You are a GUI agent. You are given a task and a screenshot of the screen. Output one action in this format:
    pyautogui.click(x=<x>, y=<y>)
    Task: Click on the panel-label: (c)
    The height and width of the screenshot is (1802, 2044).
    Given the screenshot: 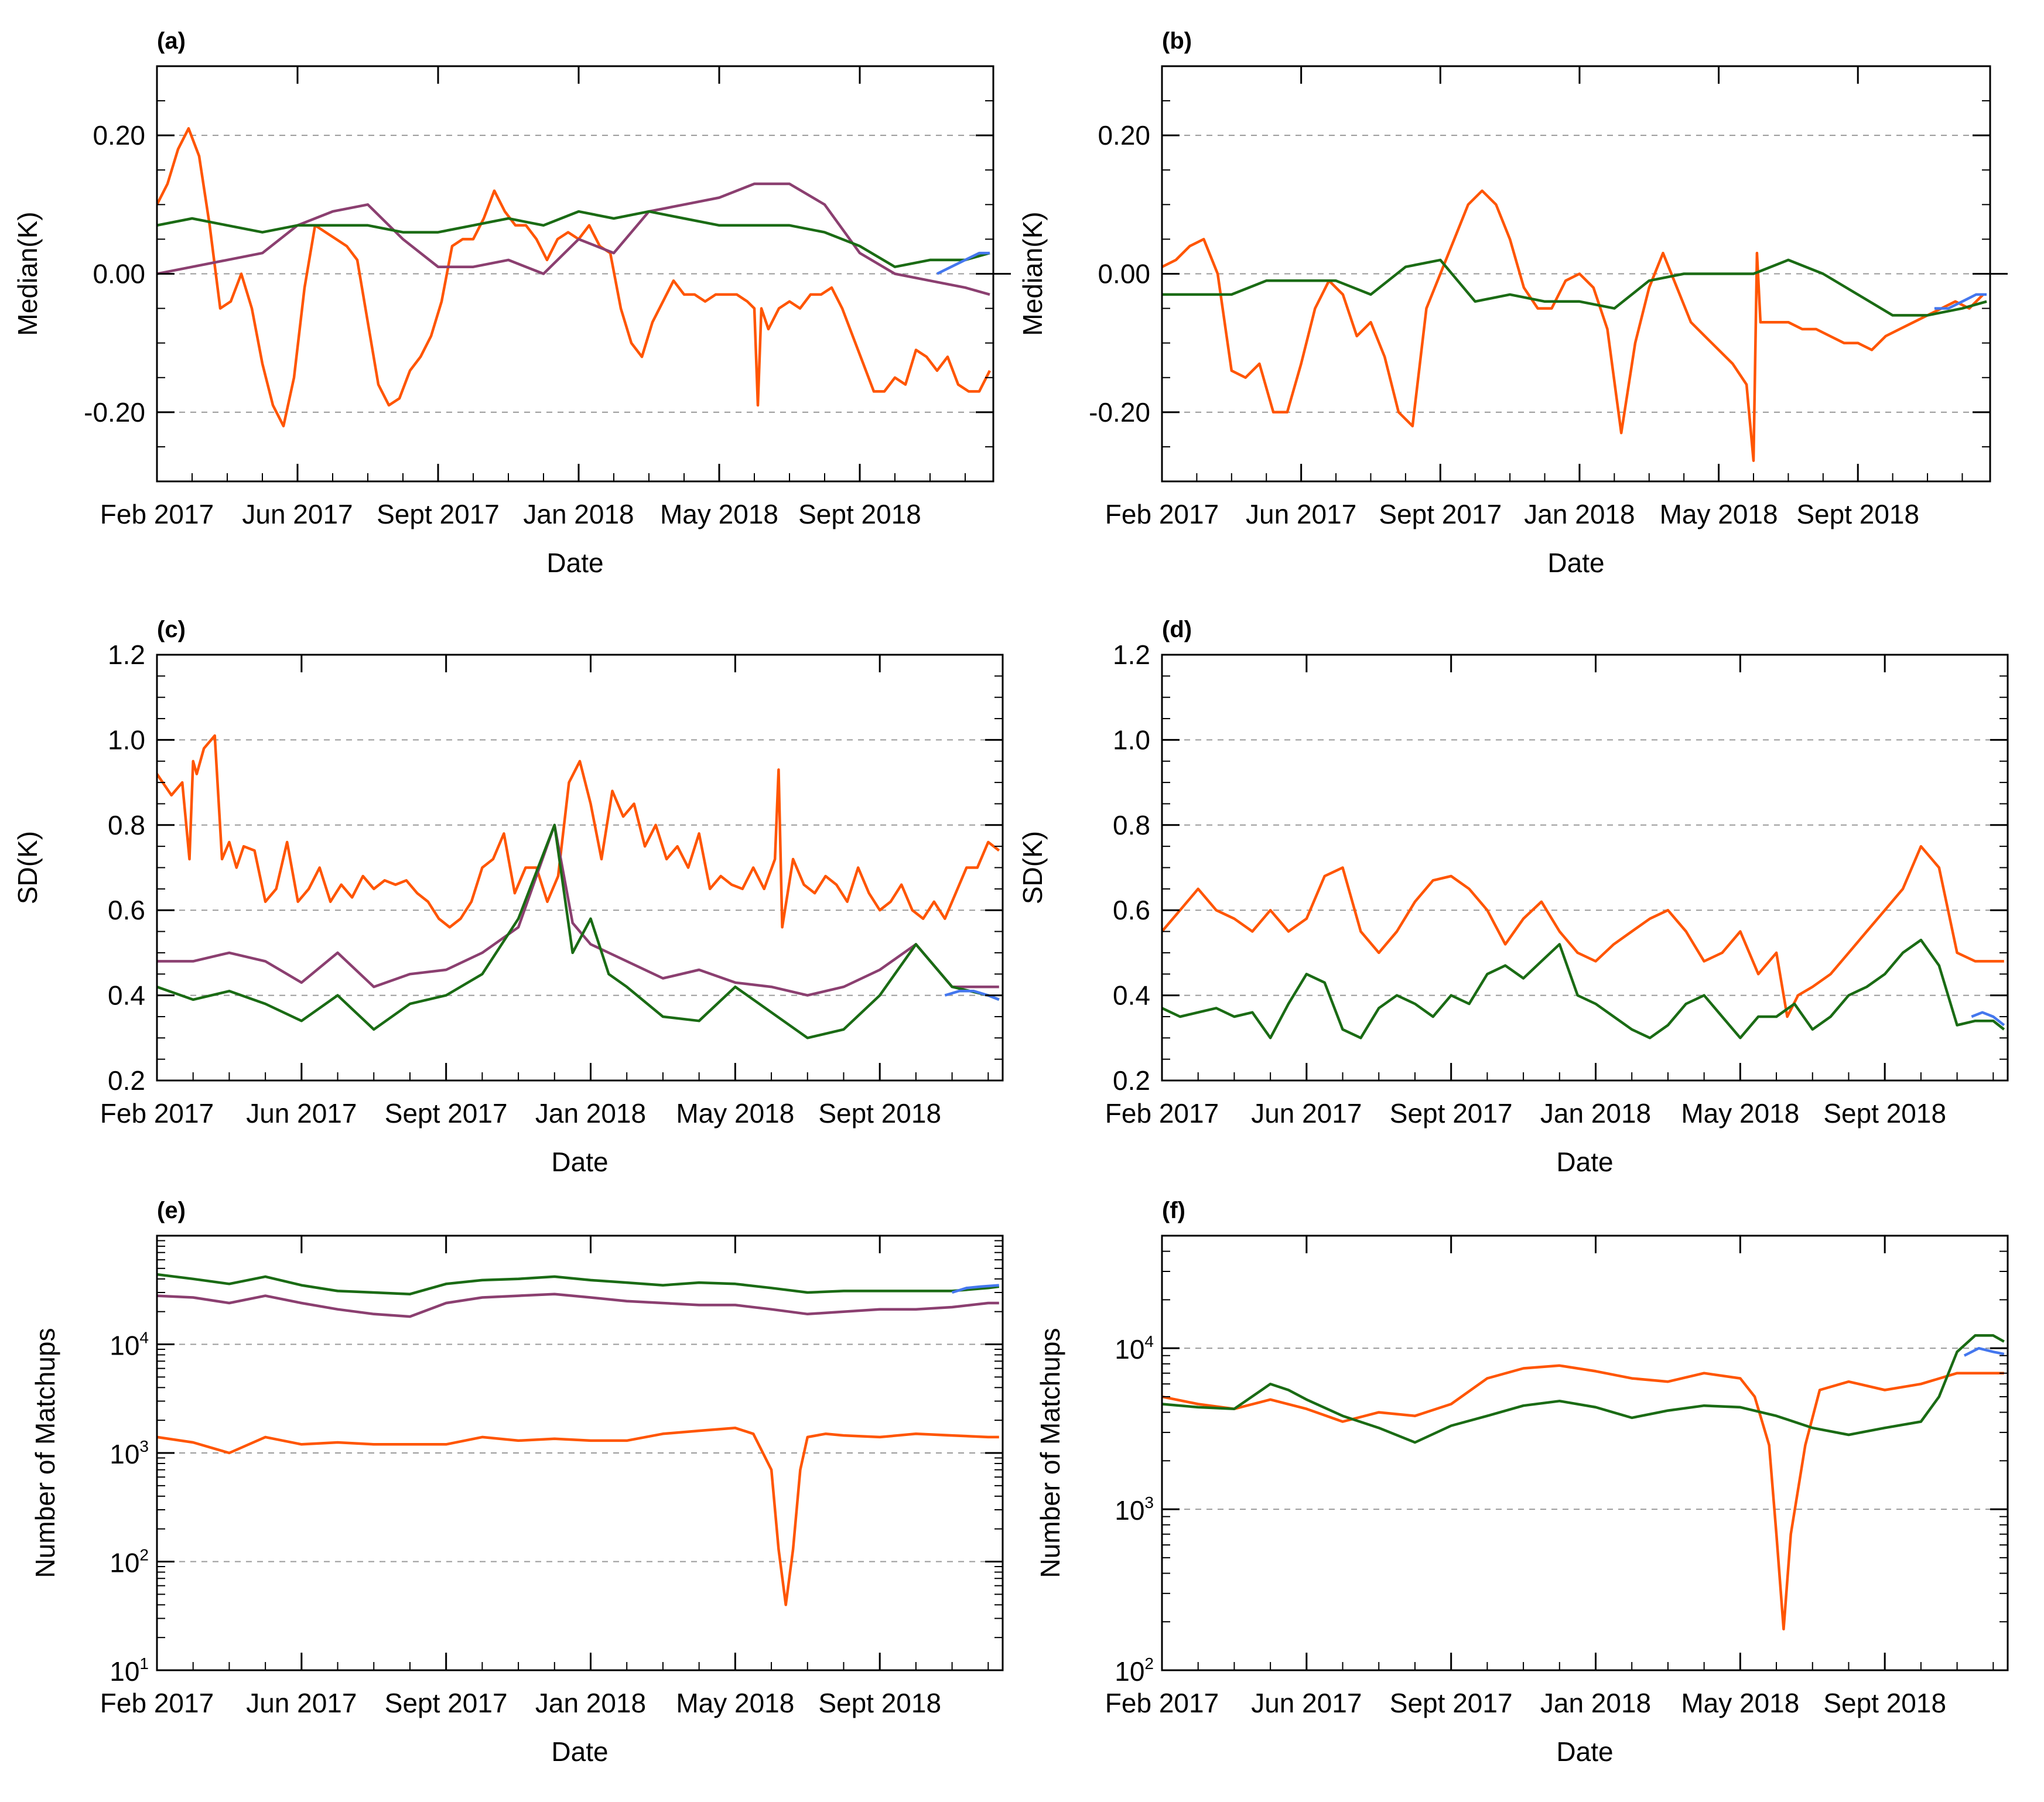 What is the action you would take?
    pyautogui.click(x=172, y=629)
    